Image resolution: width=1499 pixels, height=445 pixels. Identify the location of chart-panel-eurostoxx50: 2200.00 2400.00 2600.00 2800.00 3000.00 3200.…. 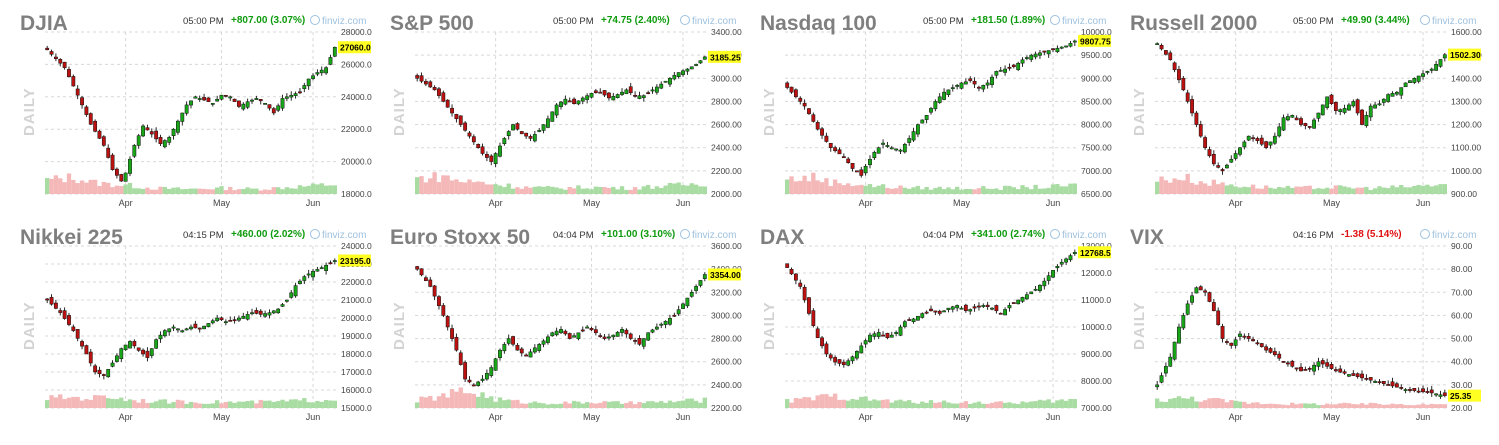
(563, 324).